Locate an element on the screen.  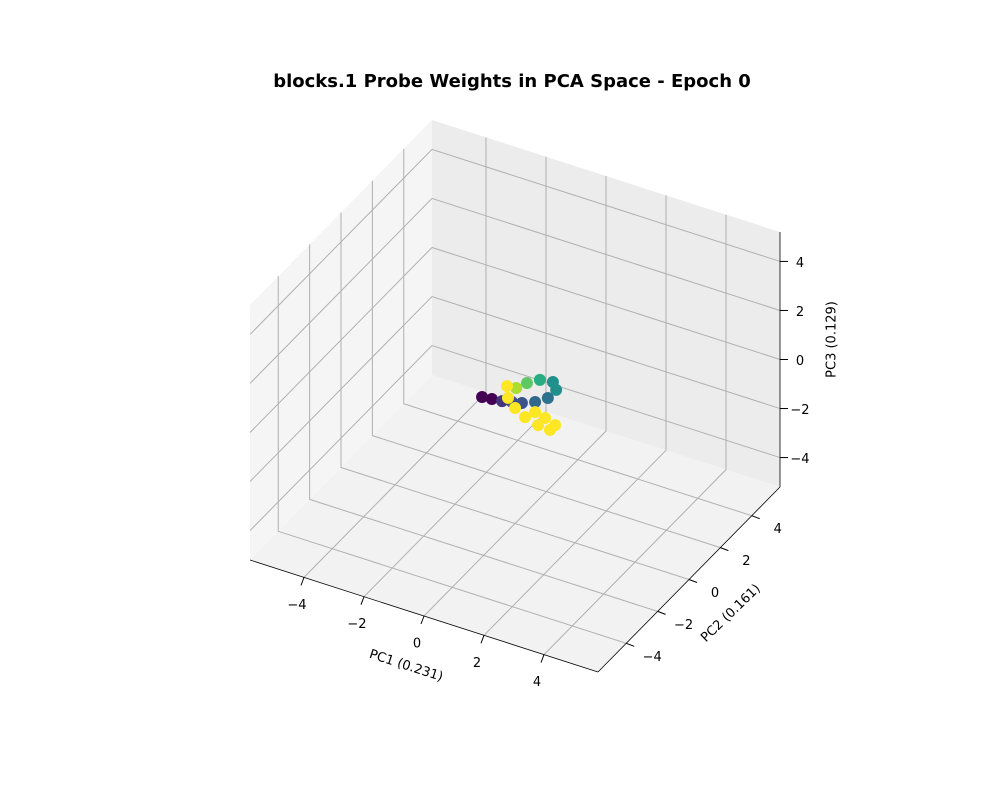
z-tick-label: −2 is located at coordinates (799, 410).